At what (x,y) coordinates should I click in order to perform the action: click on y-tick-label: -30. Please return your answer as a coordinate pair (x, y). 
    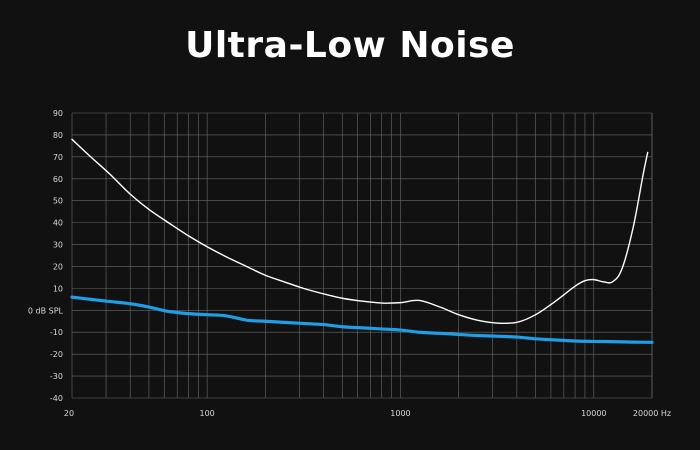
    Looking at the image, I should click on (56, 376).